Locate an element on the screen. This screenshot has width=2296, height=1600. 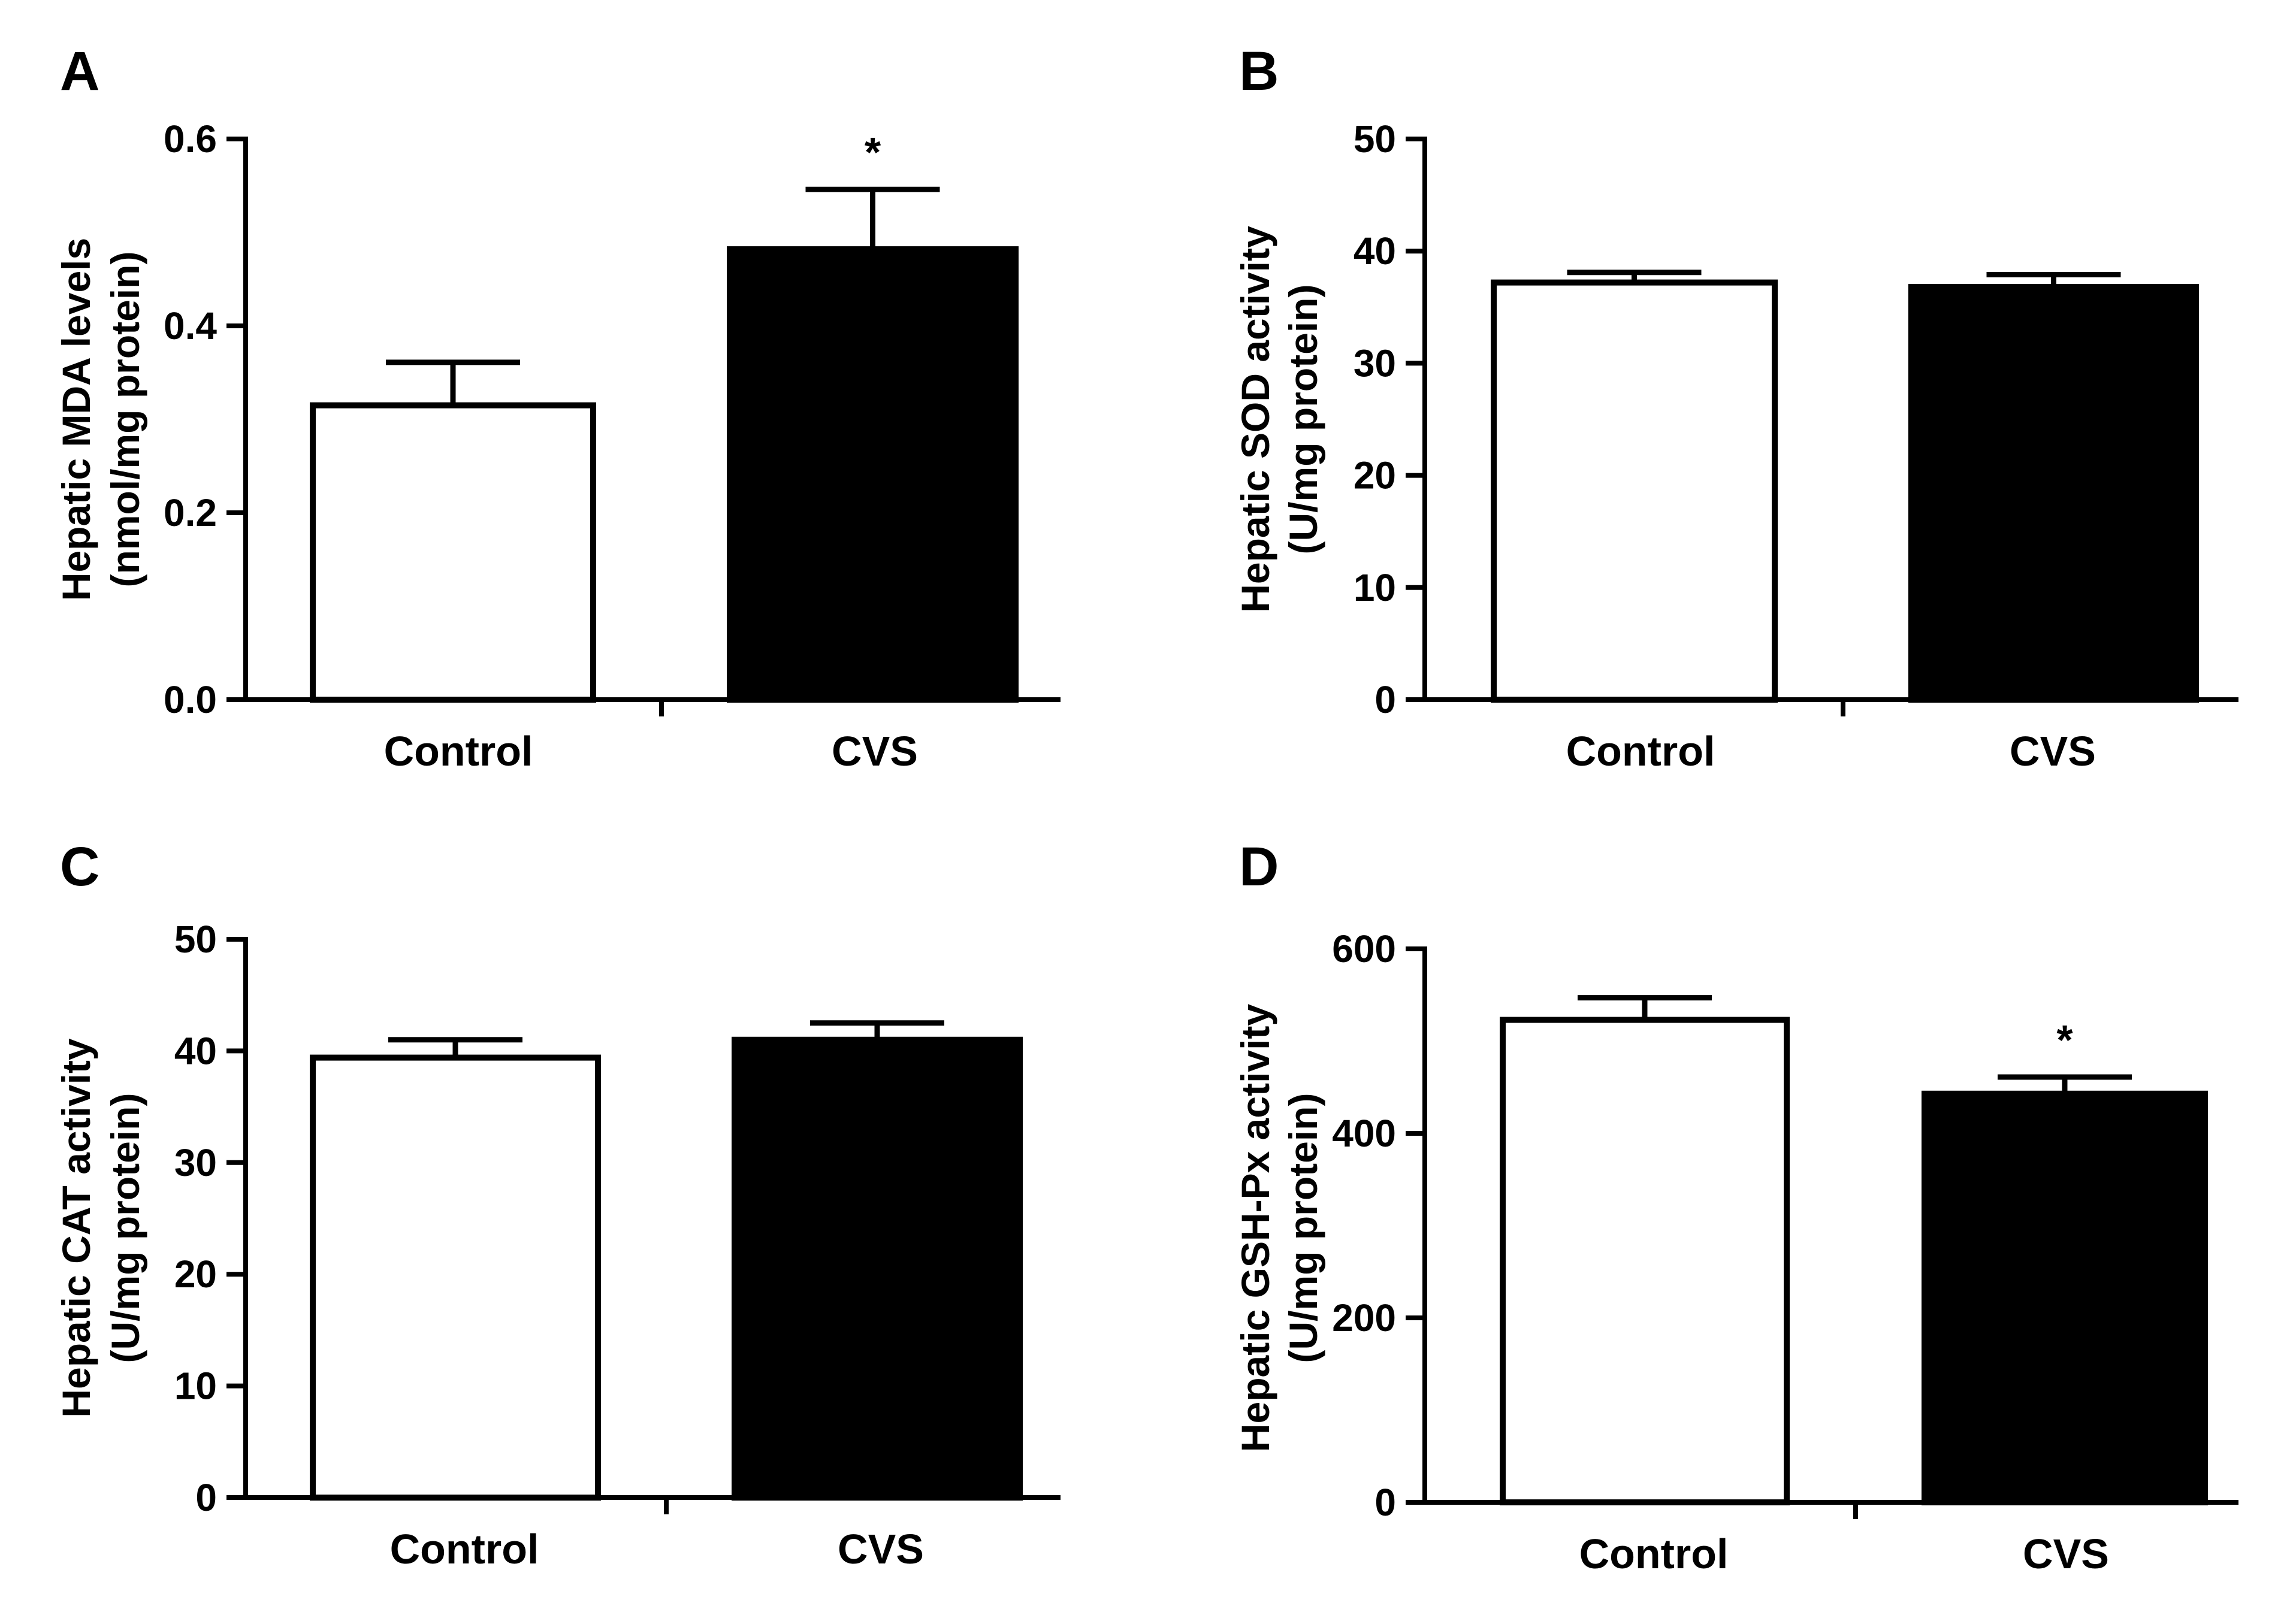
y-tick-label-3: 0.6 is located at coordinates (190, 139).